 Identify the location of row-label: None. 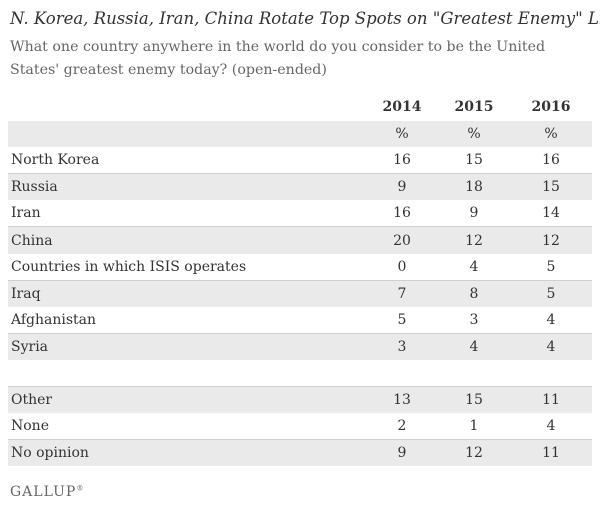
(187, 427).